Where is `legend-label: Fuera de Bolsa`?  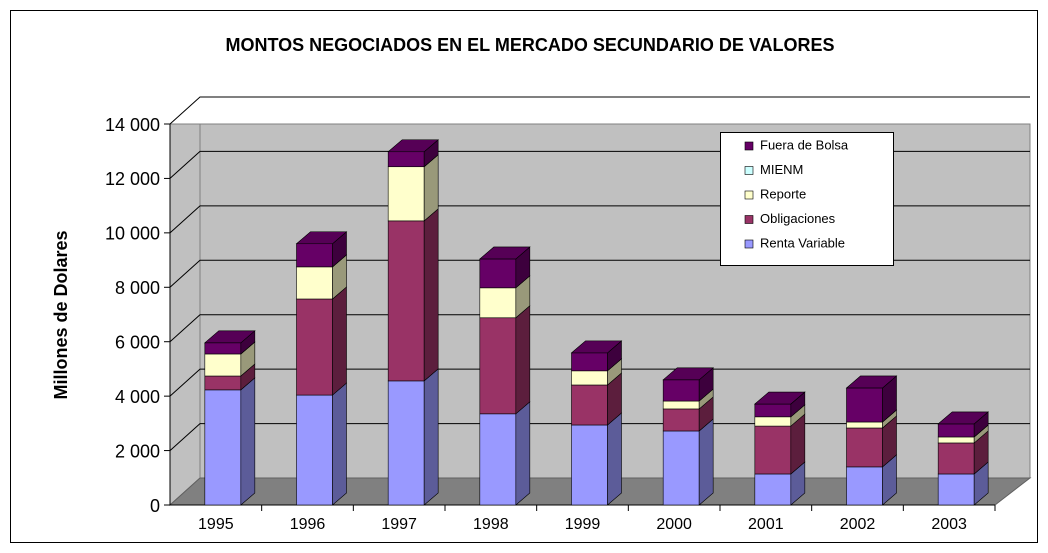
legend-label: Fuera de Bolsa is located at coordinates (804, 144).